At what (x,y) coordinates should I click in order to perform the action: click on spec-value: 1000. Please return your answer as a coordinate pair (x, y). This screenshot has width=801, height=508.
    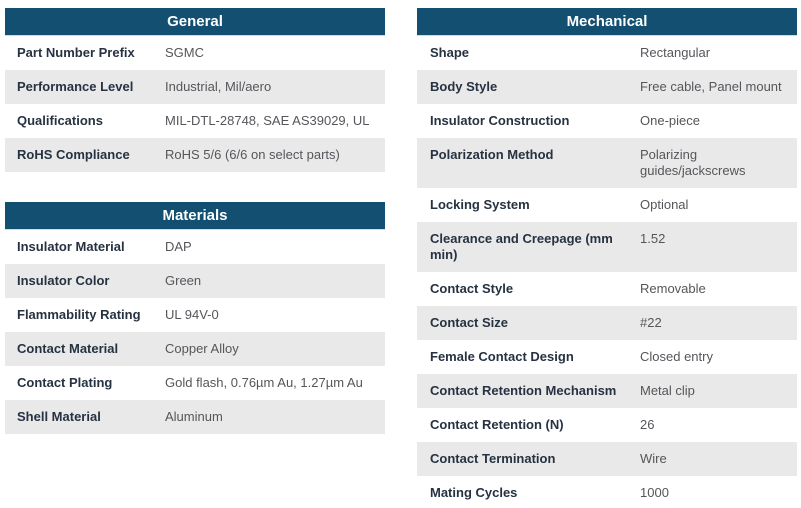
    Looking at the image, I should click on (654, 492).